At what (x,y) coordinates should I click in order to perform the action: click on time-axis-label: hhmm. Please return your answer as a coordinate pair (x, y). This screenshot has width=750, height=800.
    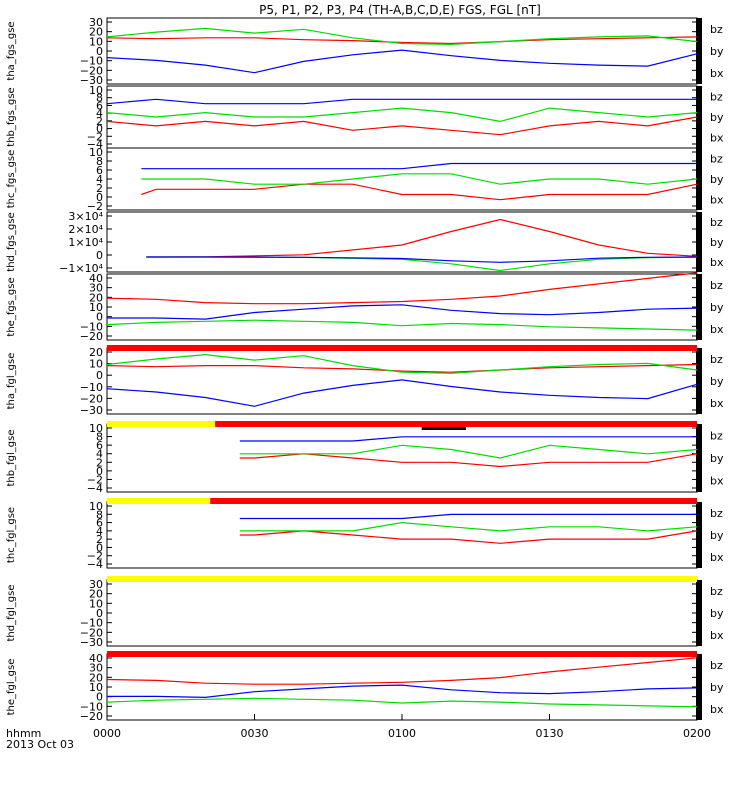
    Looking at the image, I should click on (23, 733).